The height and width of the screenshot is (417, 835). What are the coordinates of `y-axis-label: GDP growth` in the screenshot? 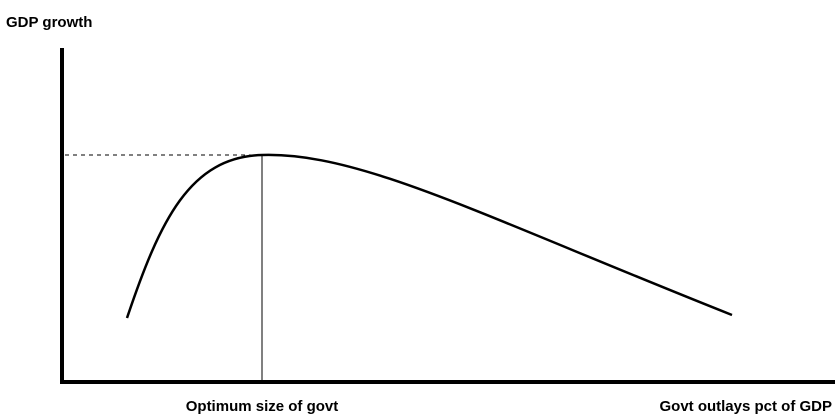 It's located at (49, 22).